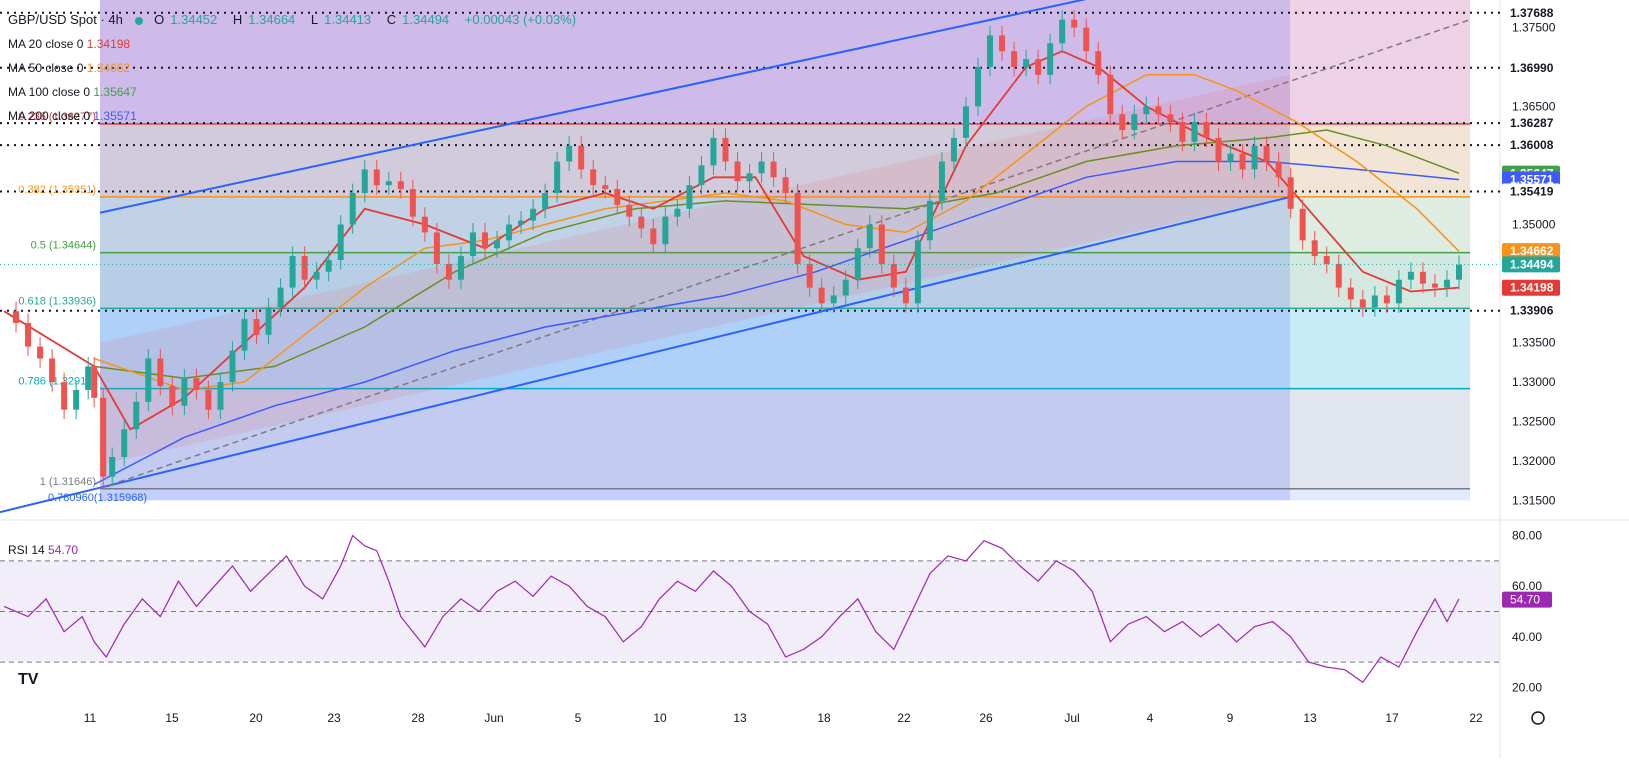 The image size is (1629, 763). I want to click on fib-extra-label: 0.780960(1.315968), so click(97, 498).